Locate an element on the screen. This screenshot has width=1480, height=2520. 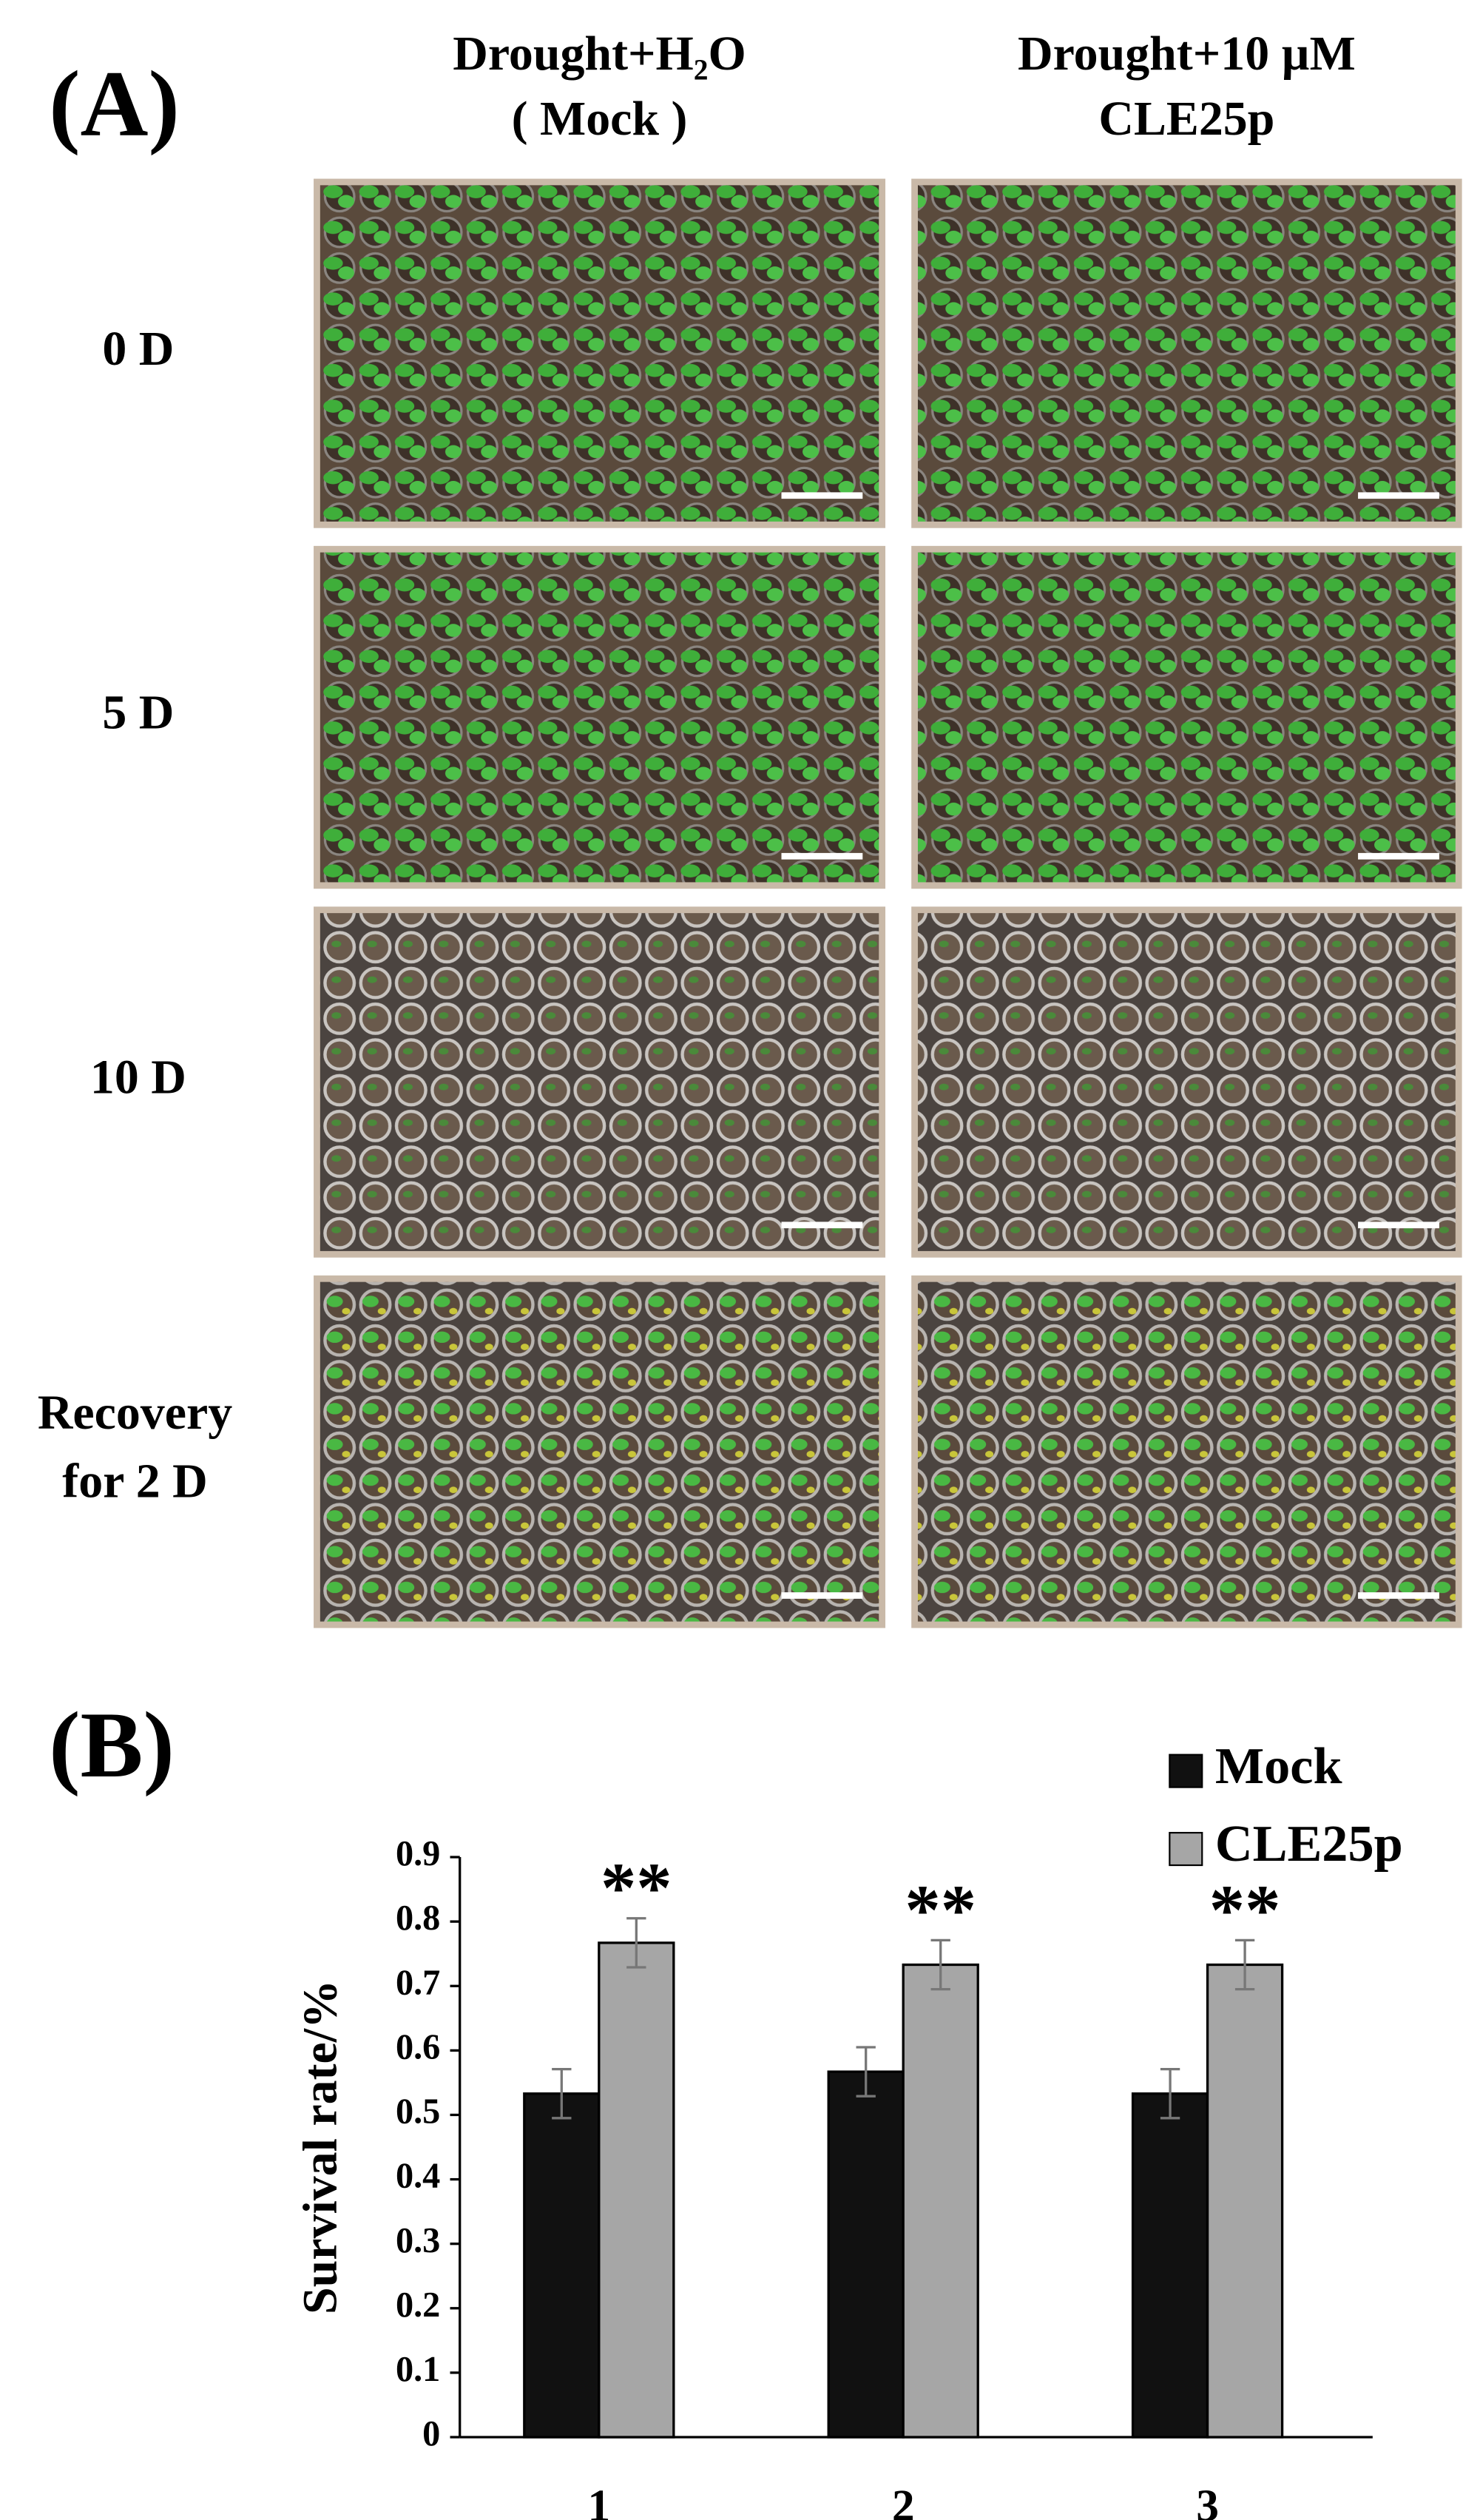
legend-label: Mock is located at coordinates (1278, 1766).